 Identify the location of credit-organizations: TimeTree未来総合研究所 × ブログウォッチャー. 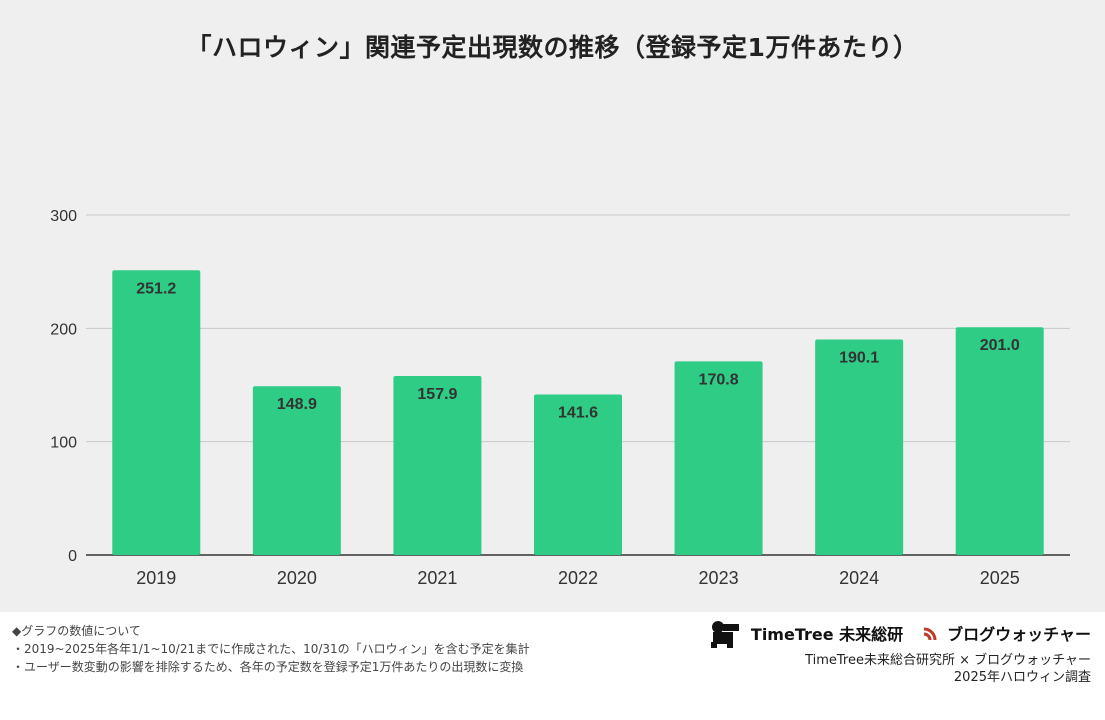
(948, 660).